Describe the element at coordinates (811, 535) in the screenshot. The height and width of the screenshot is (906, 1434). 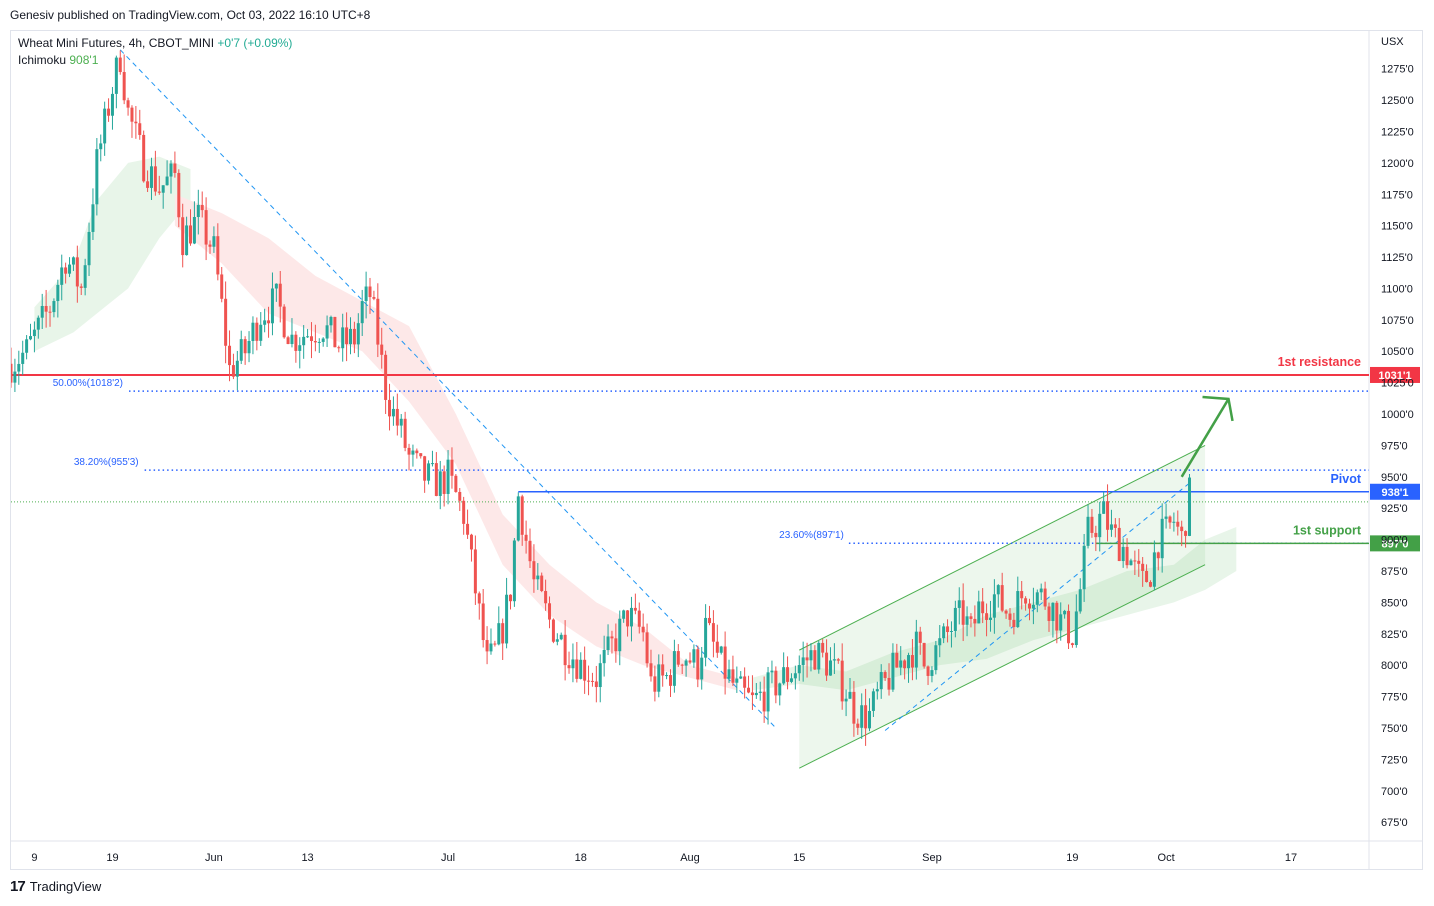
I see `fib-label-2: 23.60%(897'1)` at that location.